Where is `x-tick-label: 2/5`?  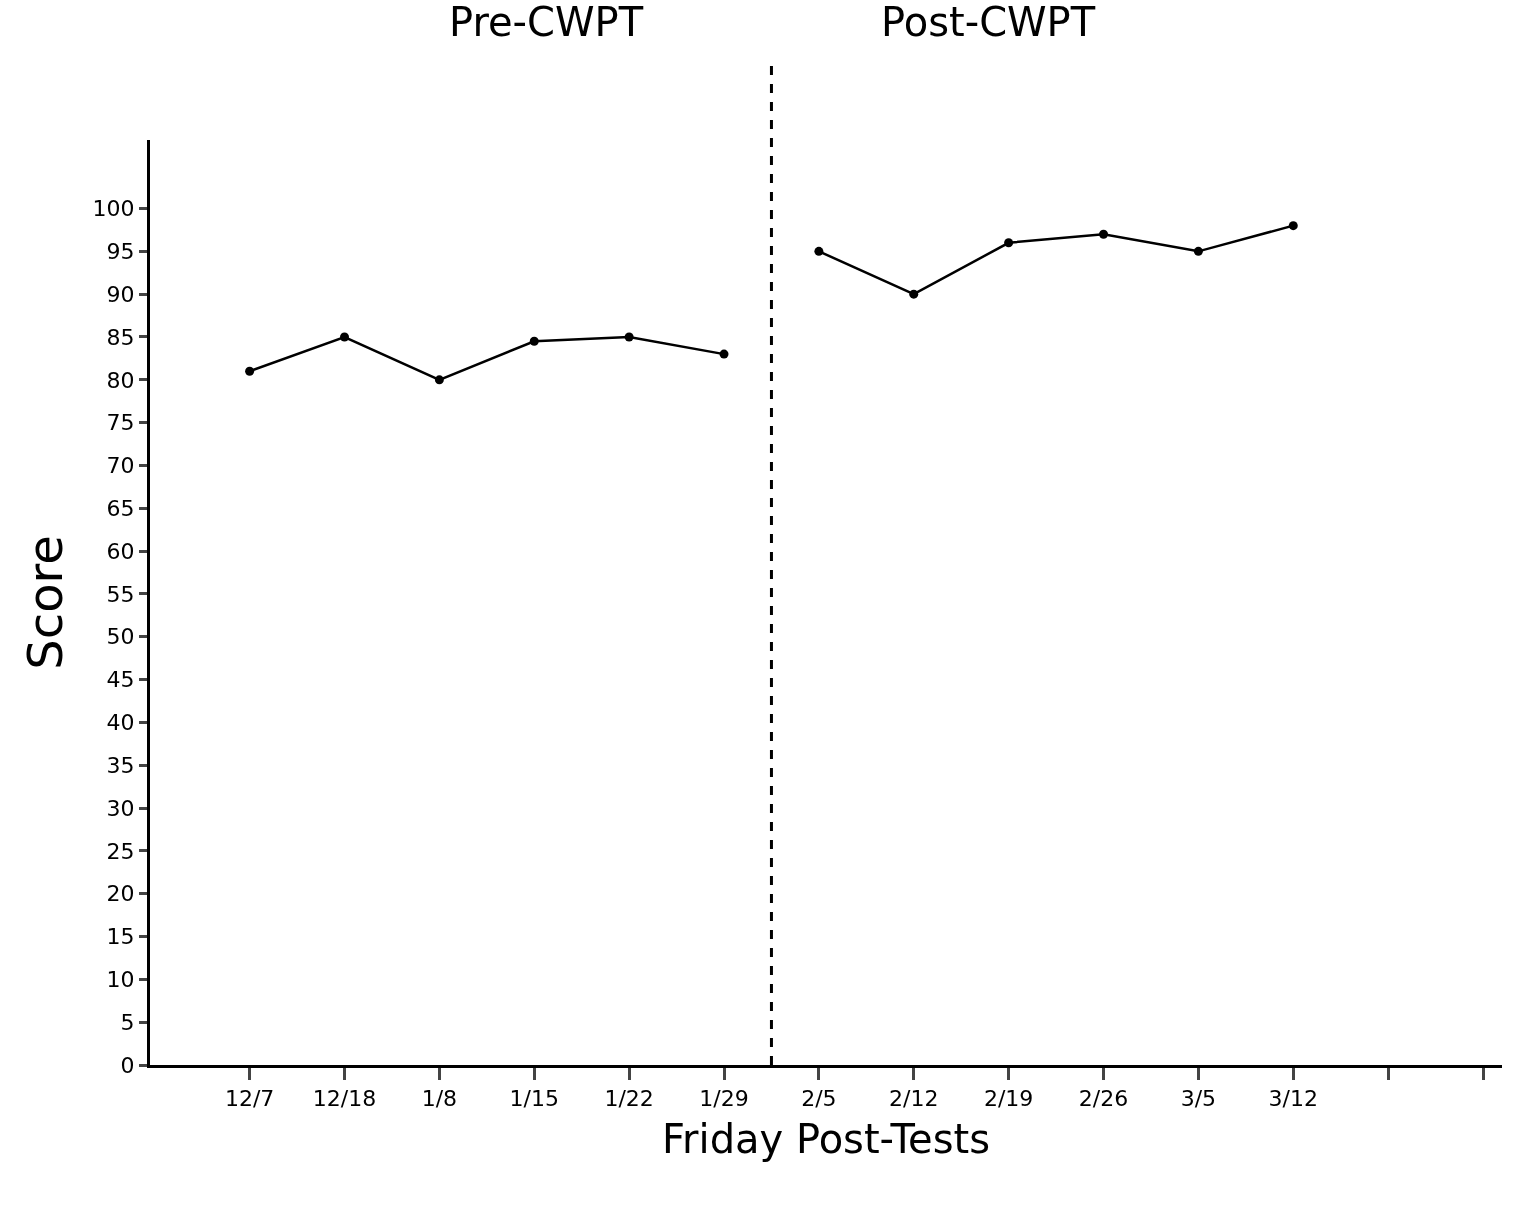 x-tick-label: 2/5 is located at coordinates (819, 1099).